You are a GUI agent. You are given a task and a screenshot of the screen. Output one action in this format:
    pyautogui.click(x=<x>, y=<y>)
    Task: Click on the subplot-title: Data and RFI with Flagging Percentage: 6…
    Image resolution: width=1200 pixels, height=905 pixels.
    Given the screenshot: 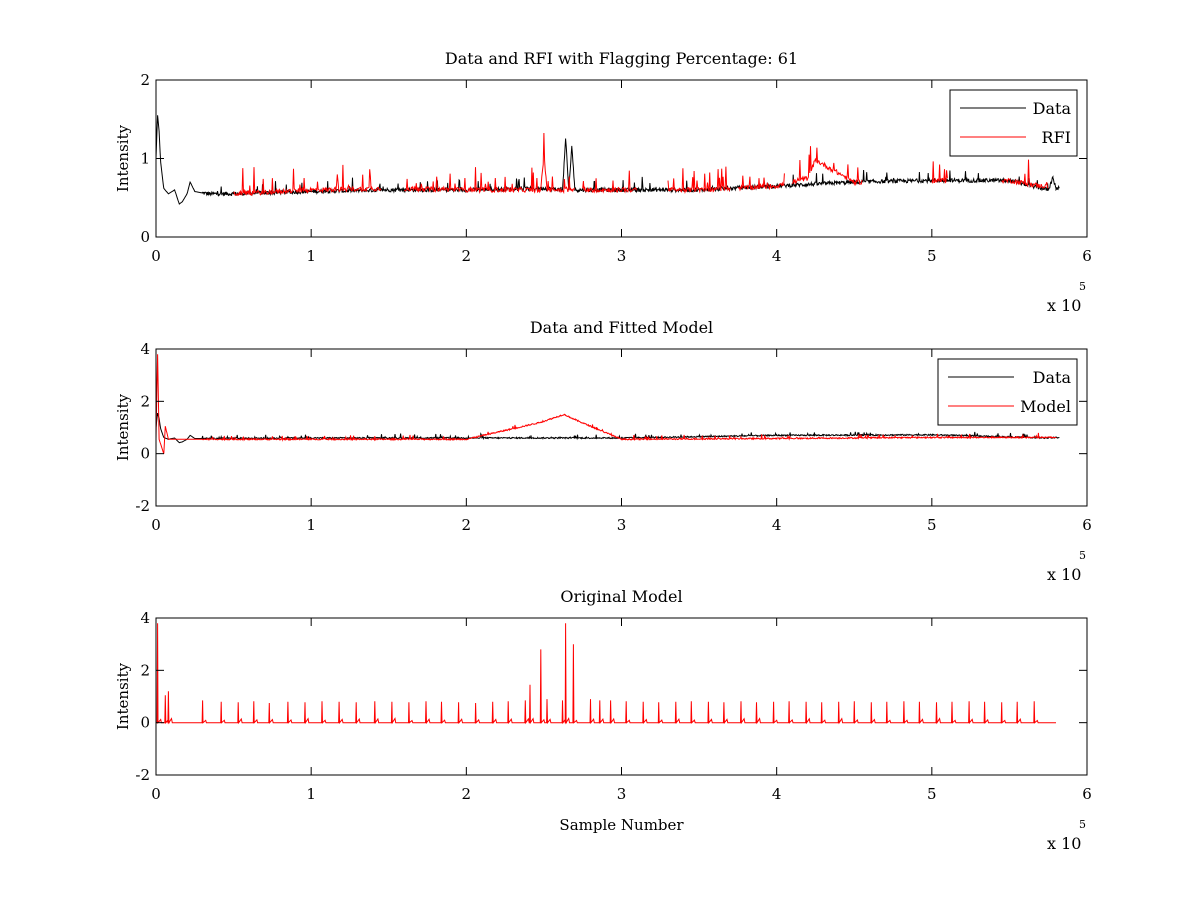 What is the action you would take?
    pyautogui.click(x=621, y=58)
    